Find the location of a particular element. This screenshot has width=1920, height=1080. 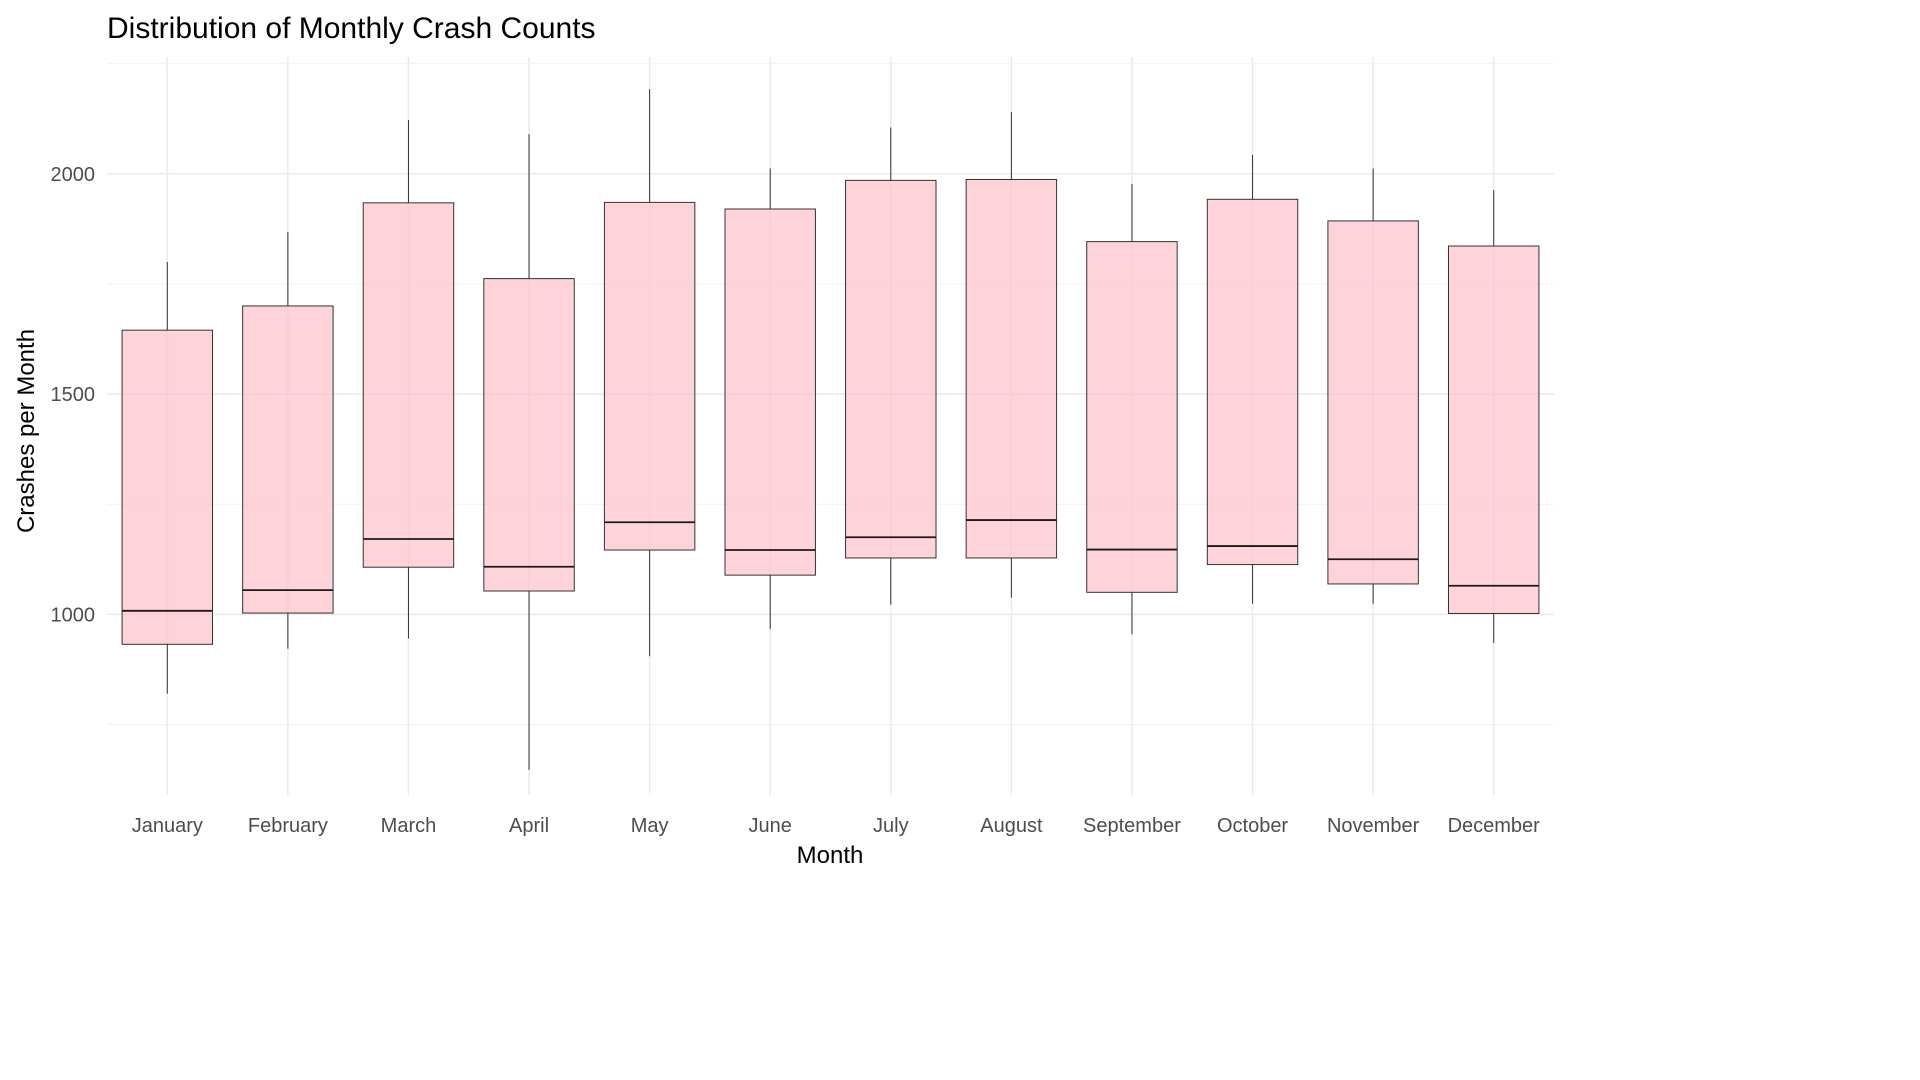

x-tick-label: March is located at coordinates (409, 826).